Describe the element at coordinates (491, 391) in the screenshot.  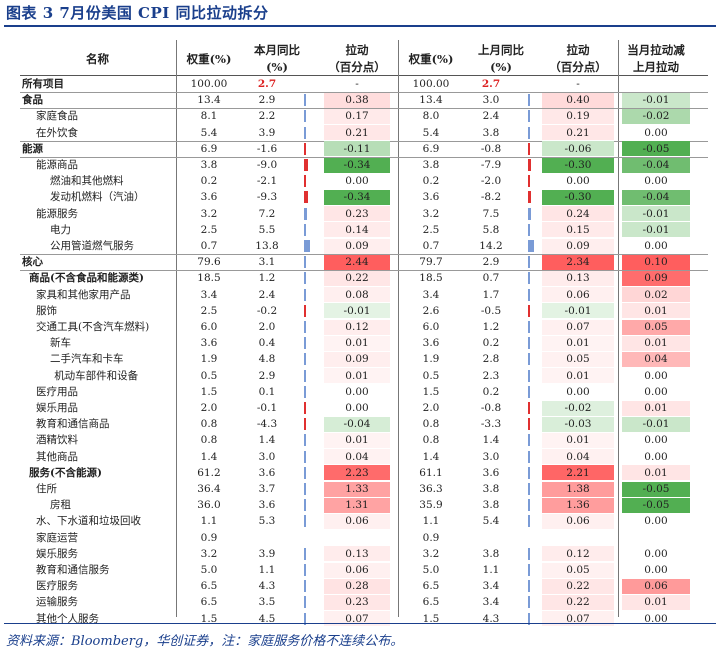
I see `row-yoy2-value: 0.2` at that location.